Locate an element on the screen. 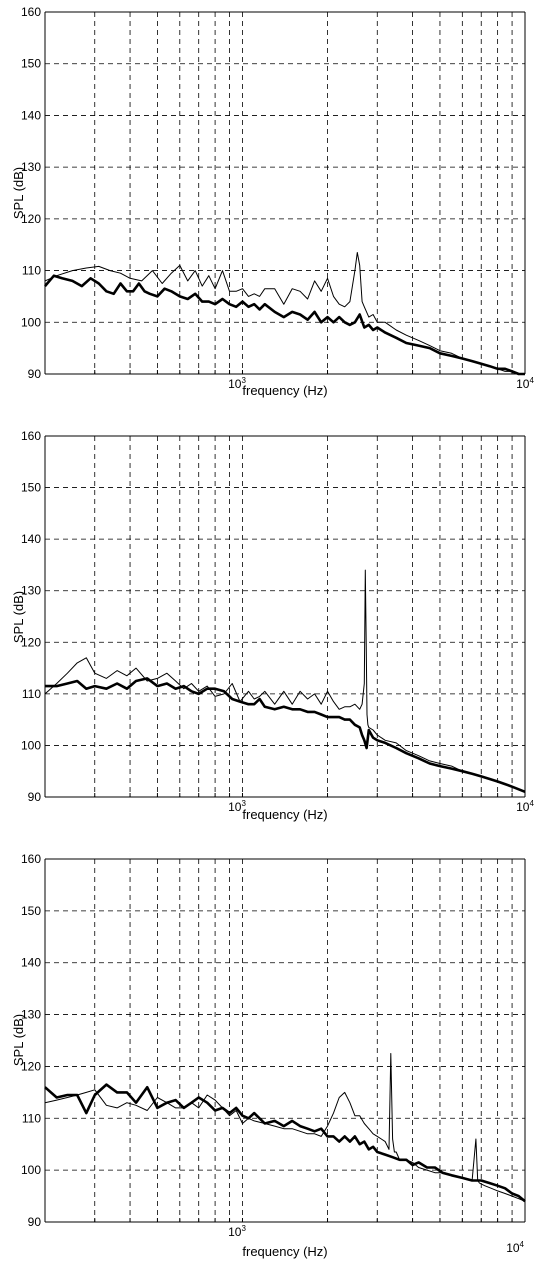 The width and height of the screenshot is (534, 1268). panel-3-series is located at coordinates (285, 1128).